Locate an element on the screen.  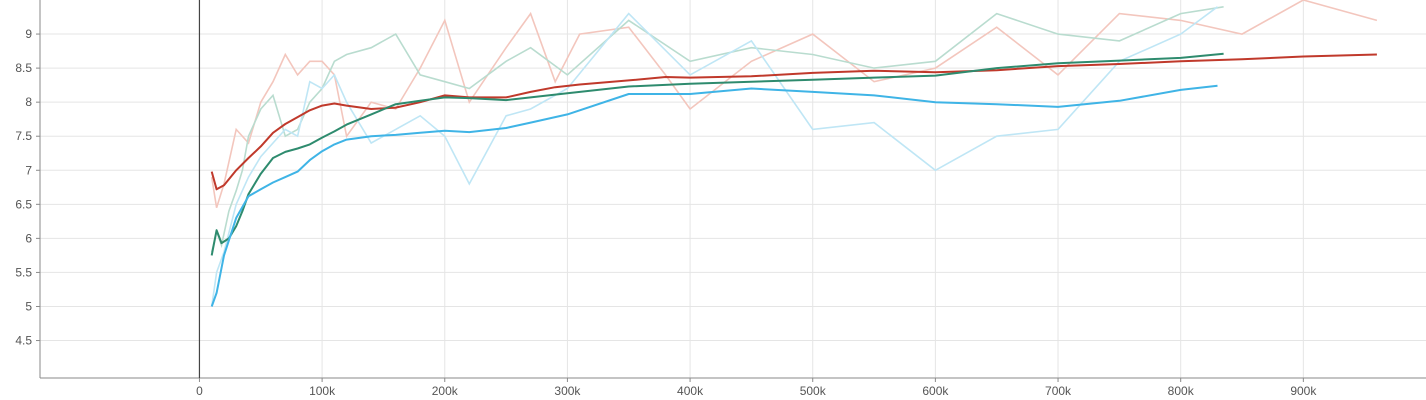
y-tick-label: 5 is located at coordinates (28, 306).